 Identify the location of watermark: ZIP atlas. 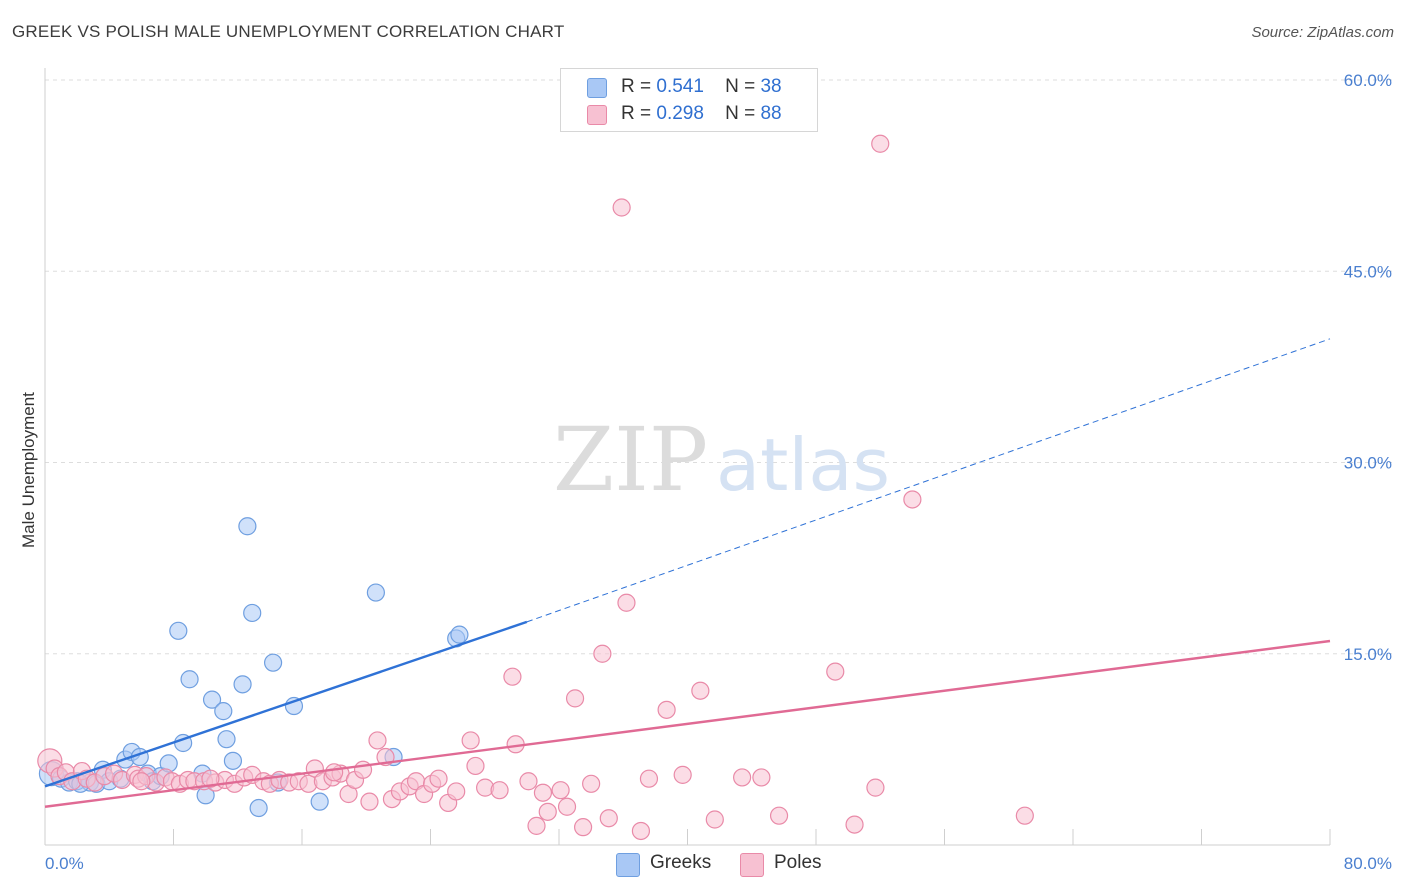
(721, 459).